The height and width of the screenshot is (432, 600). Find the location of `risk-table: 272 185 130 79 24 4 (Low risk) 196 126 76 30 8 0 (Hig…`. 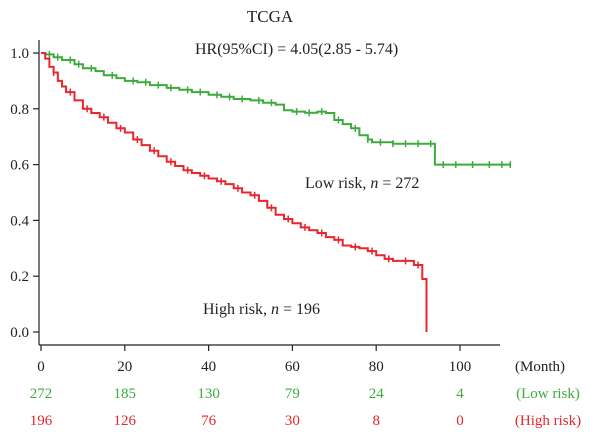

risk-table: 272 185 130 79 24 4 (Low risk) 196 126 76 30 8 0 (Hig… is located at coordinates (305, 407).